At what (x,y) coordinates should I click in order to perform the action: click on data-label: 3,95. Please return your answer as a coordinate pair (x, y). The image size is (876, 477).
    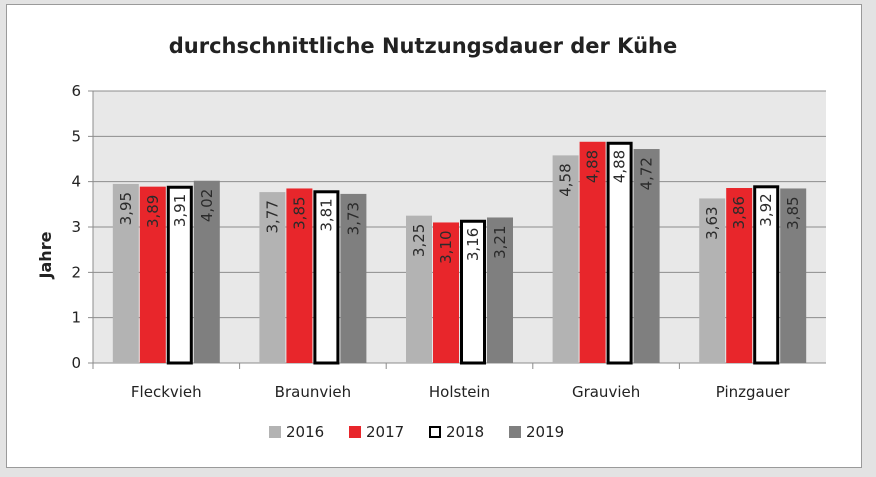
    Looking at the image, I should click on (126, 208).